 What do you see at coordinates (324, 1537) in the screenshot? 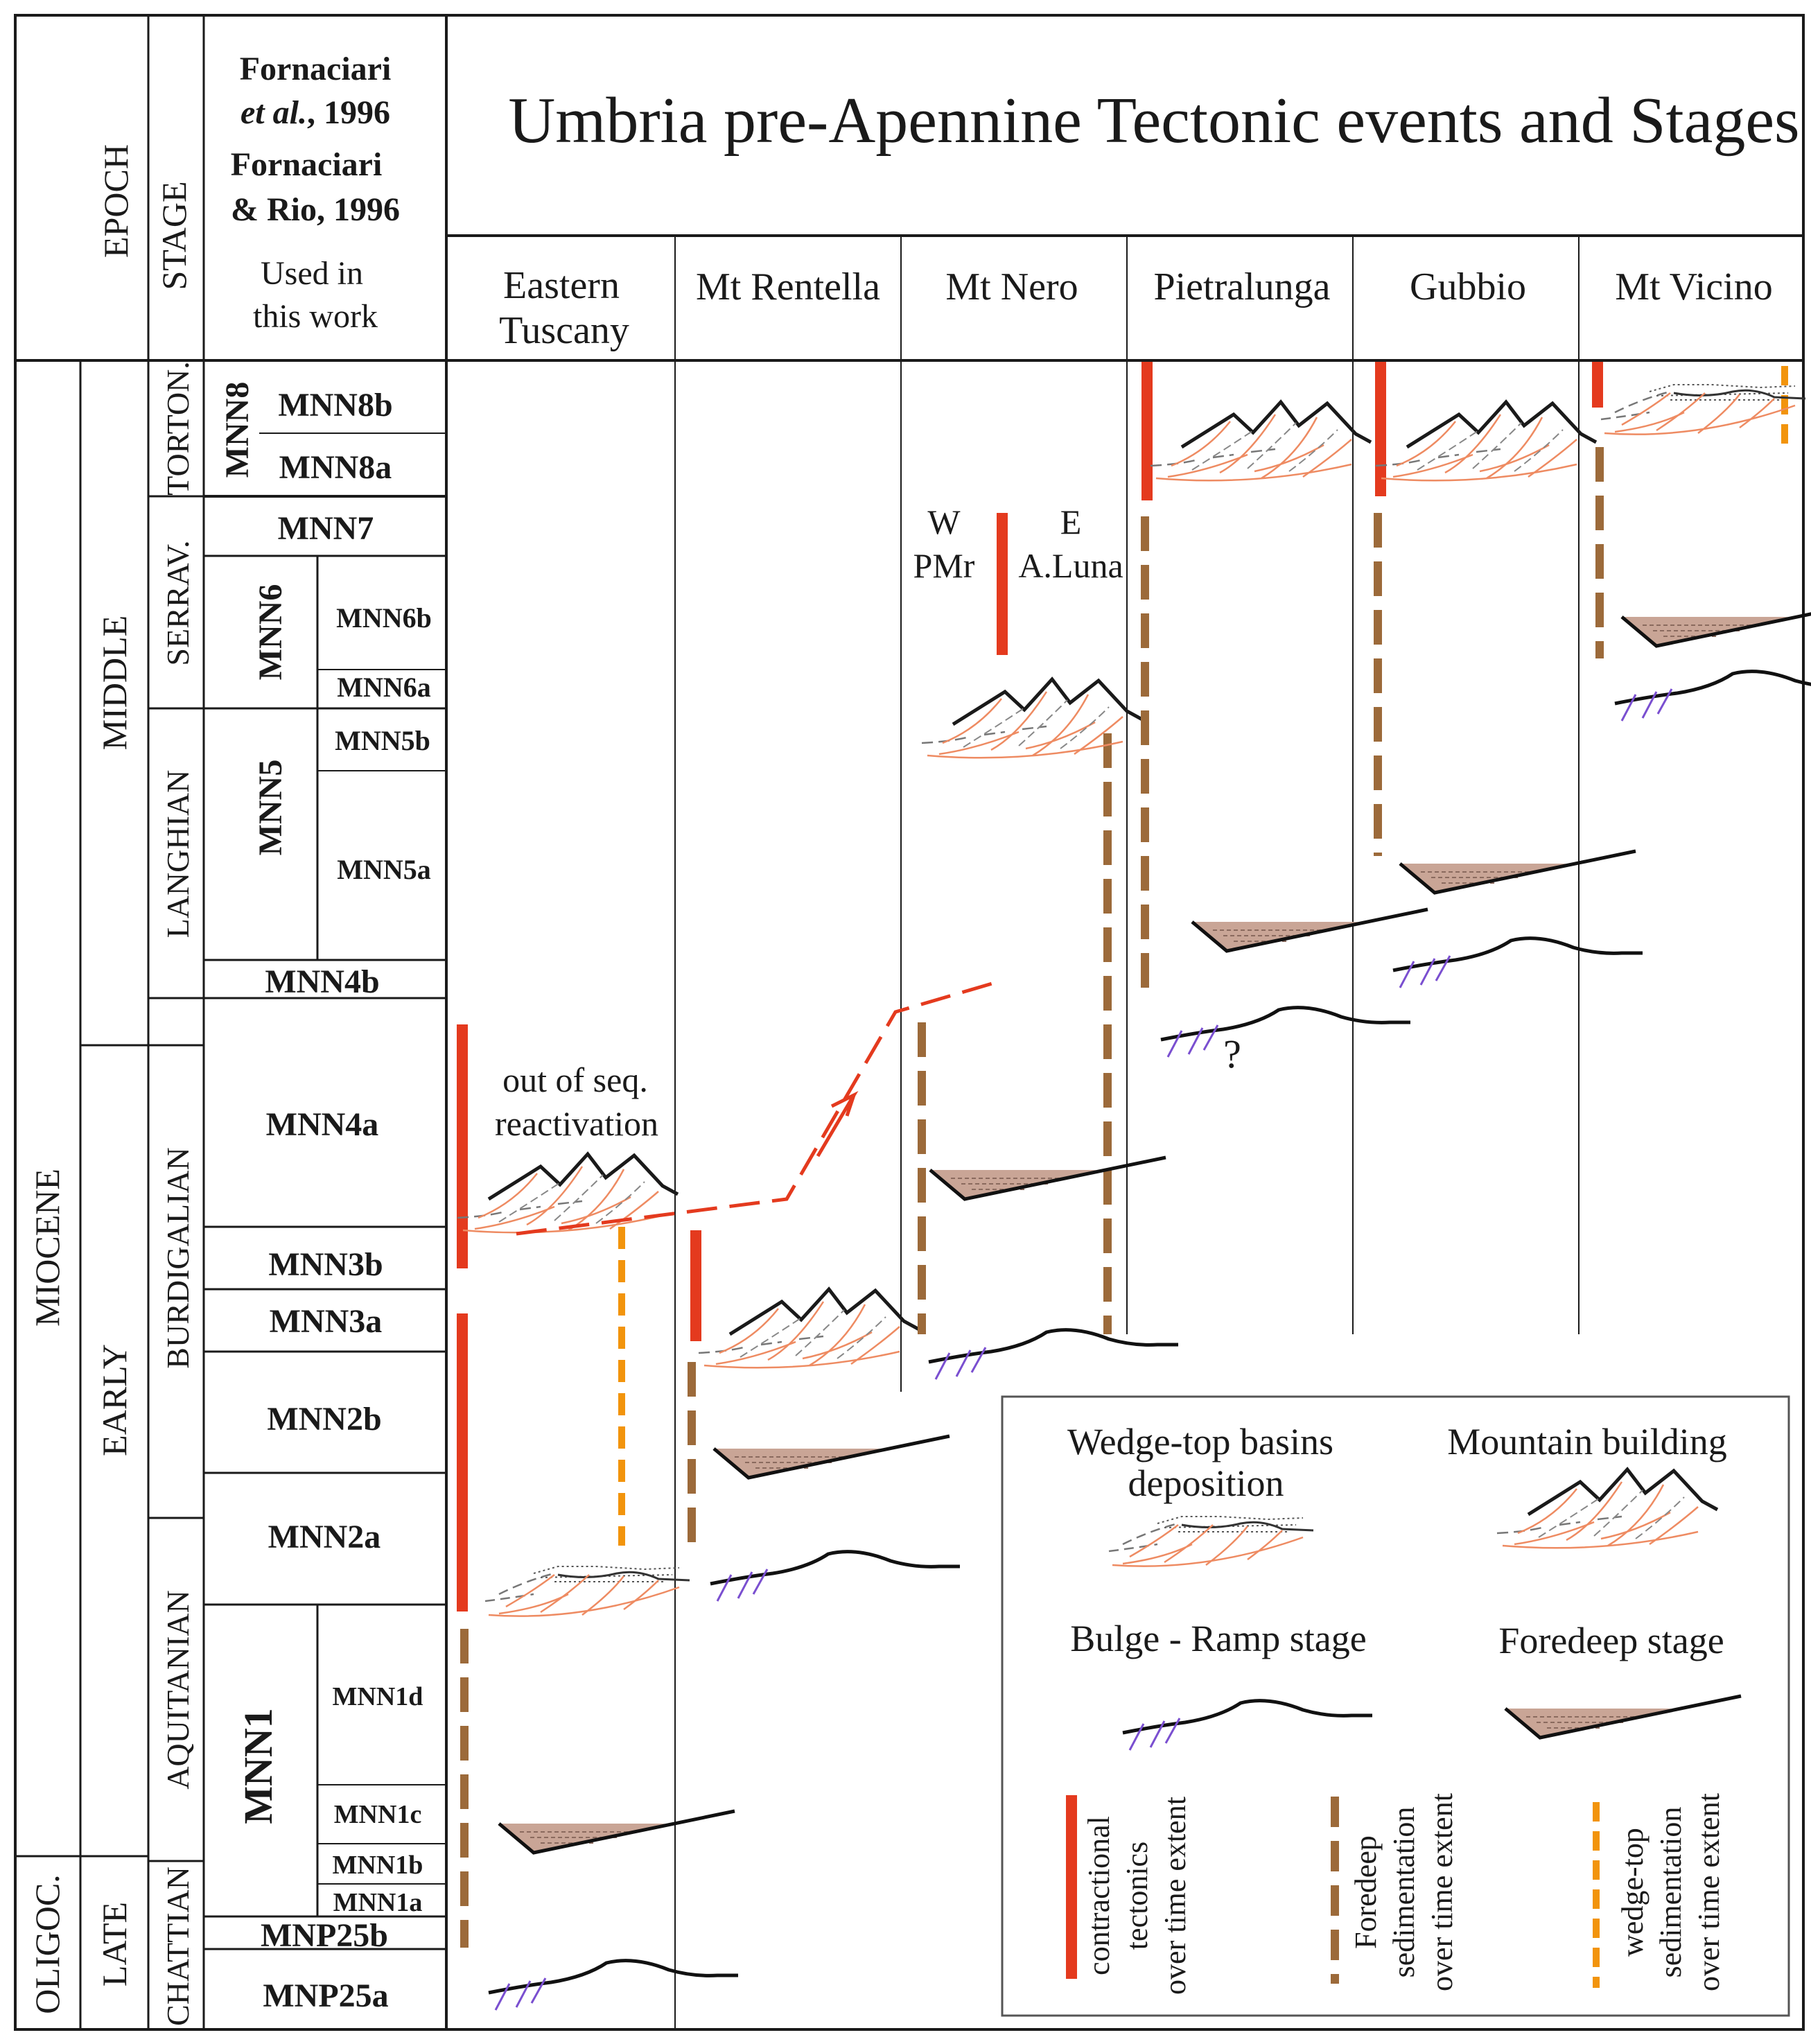
I see `zone-mnn2a: MNN2a` at bounding box center [324, 1537].